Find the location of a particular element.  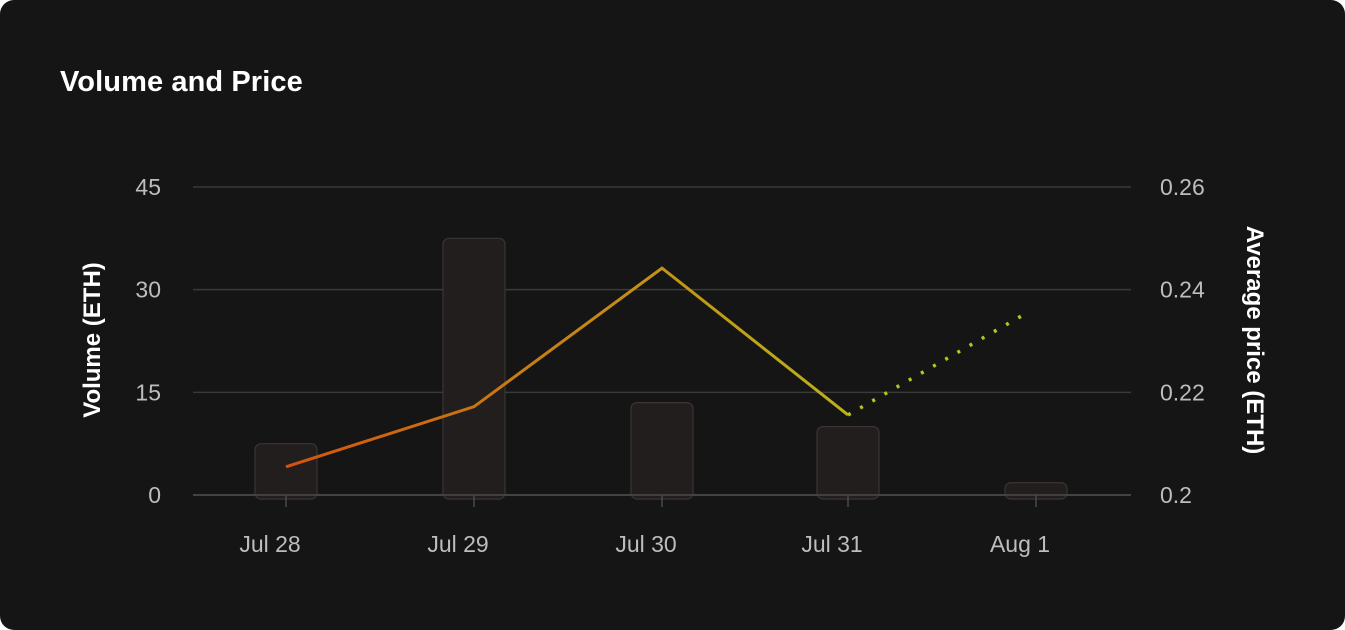

x-tick-label: Aug 1 is located at coordinates (1020, 544).